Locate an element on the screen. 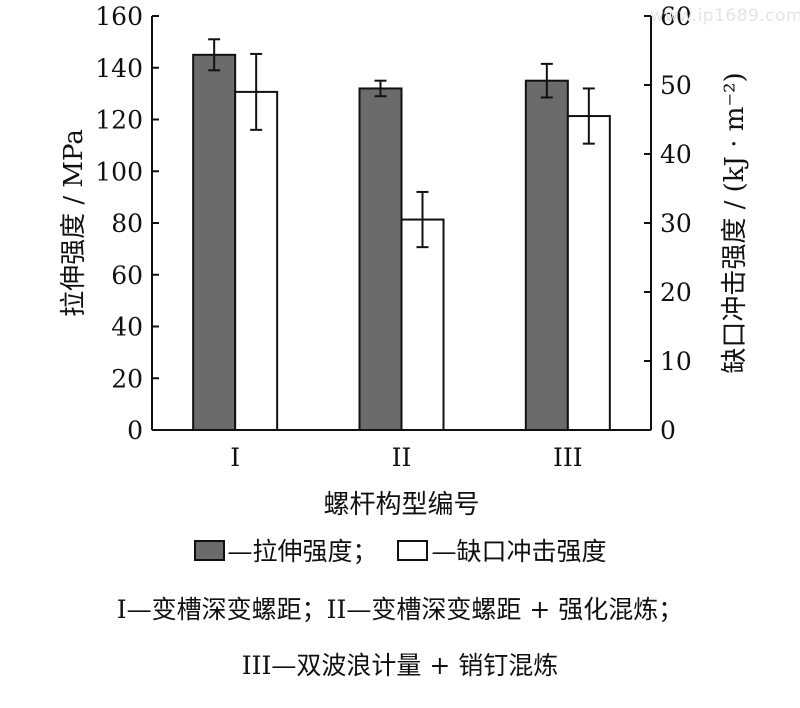  y-left-tick-label: 20 is located at coordinates (127, 378).